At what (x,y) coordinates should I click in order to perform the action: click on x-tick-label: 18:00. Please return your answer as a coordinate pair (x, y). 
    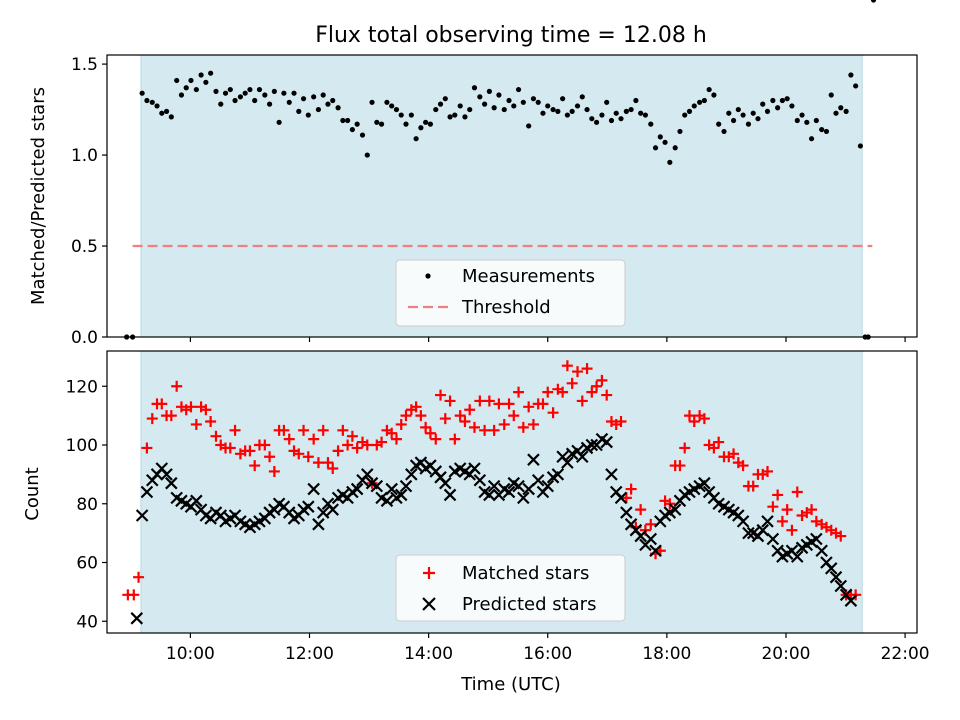
    Looking at the image, I should click on (666, 654).